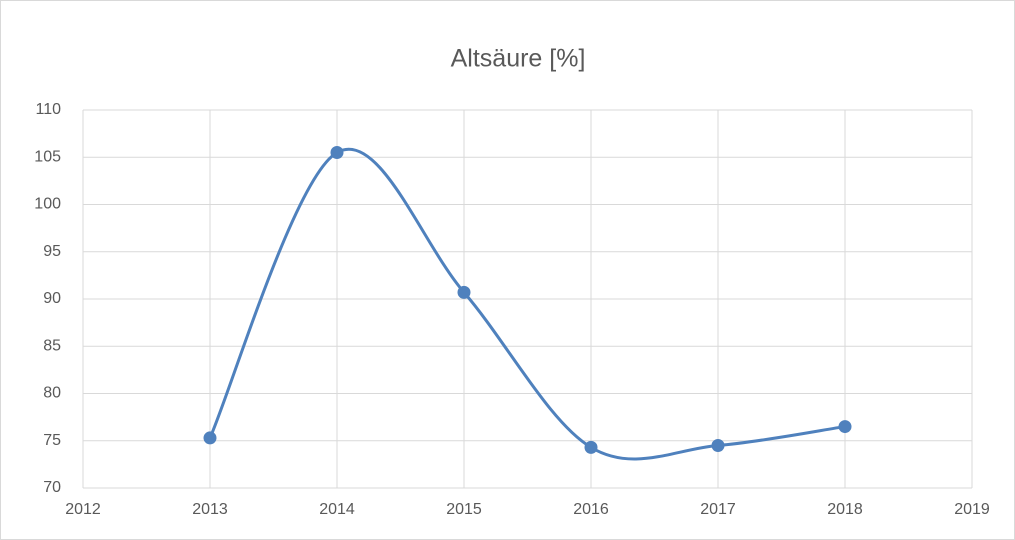 The width and height of the screenshot is (1015, 540). I want to click on x-tick-label: 2013, so click(210, 509).